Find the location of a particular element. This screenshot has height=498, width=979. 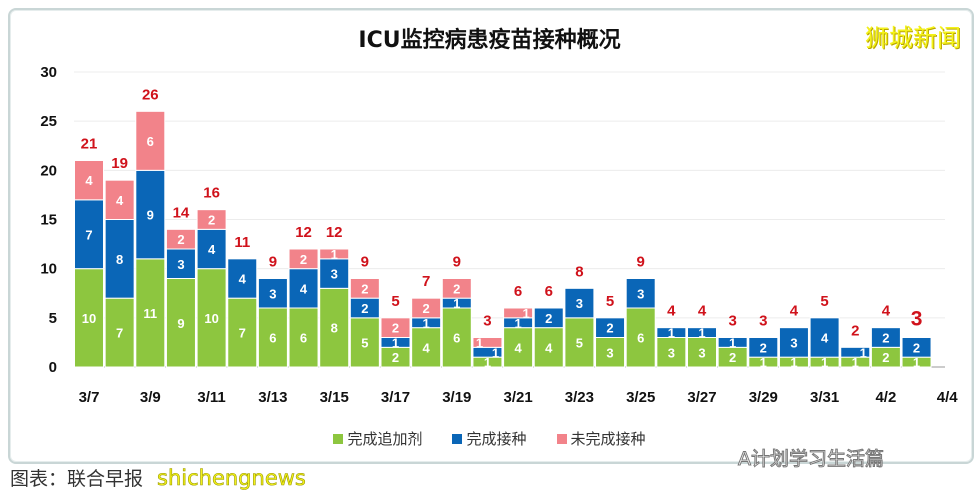

y-tick-label: 20 is located at coordinates (48, 170).